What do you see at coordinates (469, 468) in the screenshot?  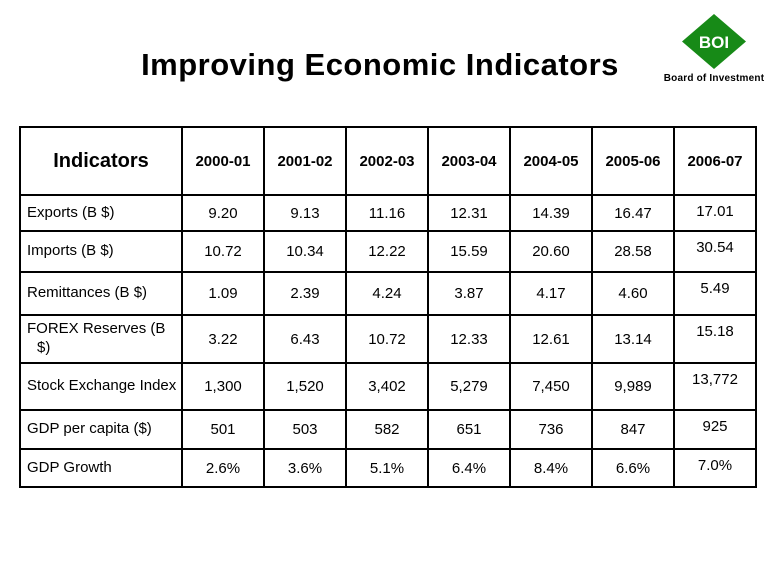 I see `value-cell: 6.4%` at bounding box center [469, 468].